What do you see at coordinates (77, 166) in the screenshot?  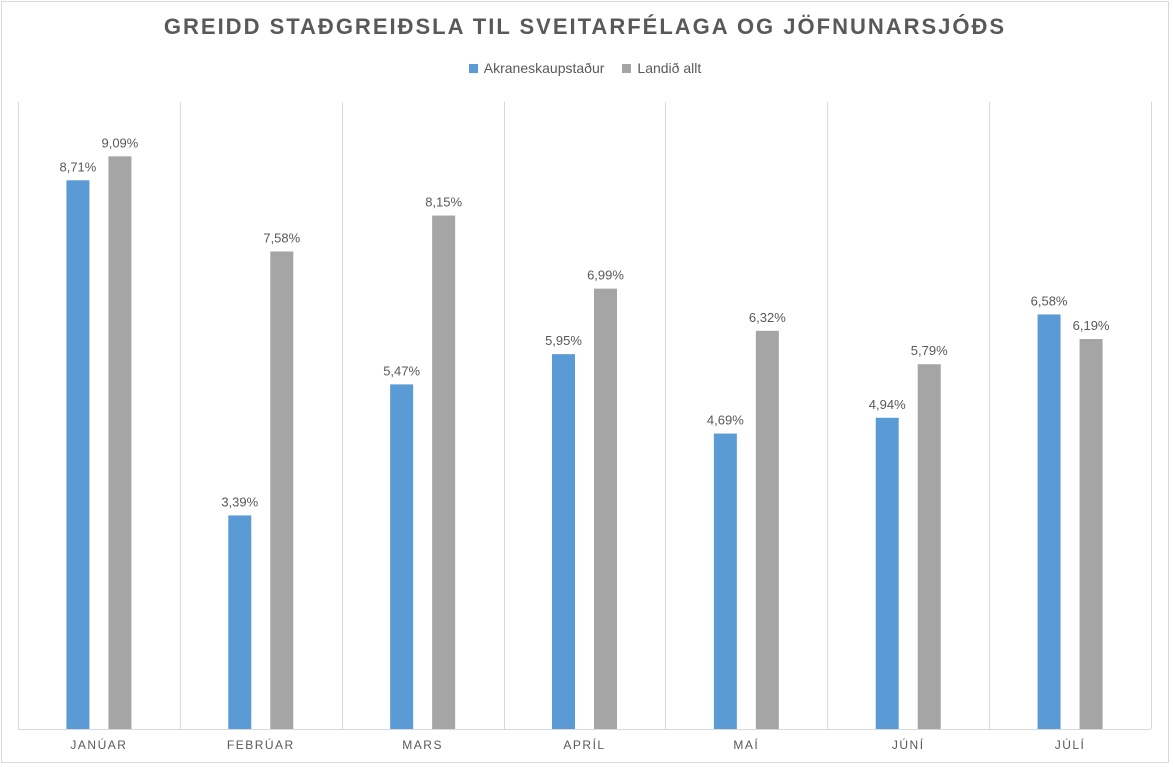 I see `data-label: 8,71%` at bounding box center [77, 166].